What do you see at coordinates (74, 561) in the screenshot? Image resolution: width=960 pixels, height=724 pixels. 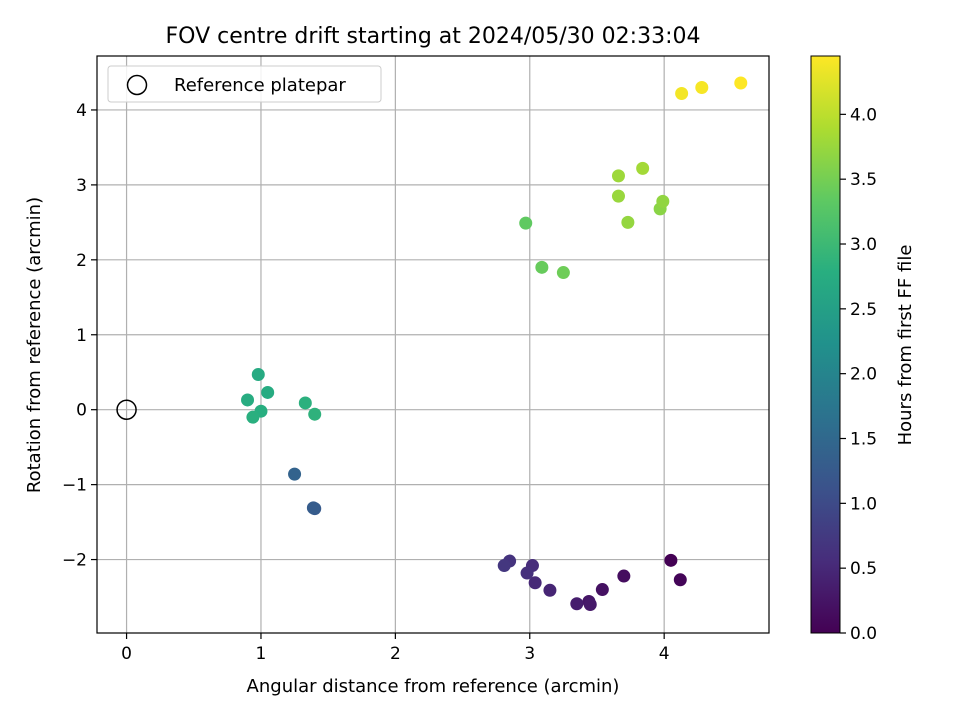 I see `y-tick-label-0: −2` at bounding box center [74, 561].